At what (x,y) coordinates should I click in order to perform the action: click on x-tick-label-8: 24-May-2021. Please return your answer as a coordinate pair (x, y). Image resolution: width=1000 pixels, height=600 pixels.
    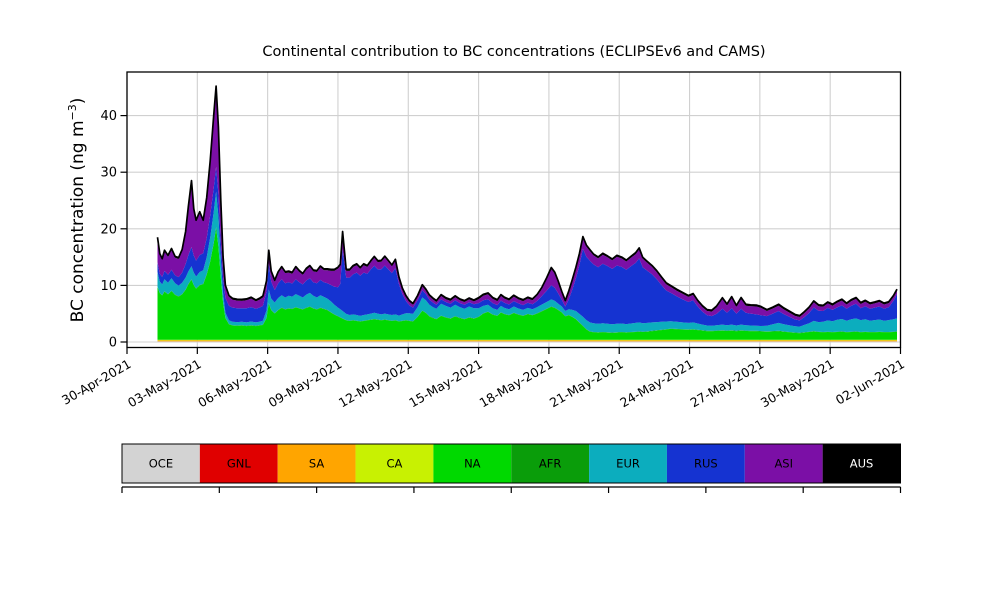
    Looking at the image, I should click on (656, 383).